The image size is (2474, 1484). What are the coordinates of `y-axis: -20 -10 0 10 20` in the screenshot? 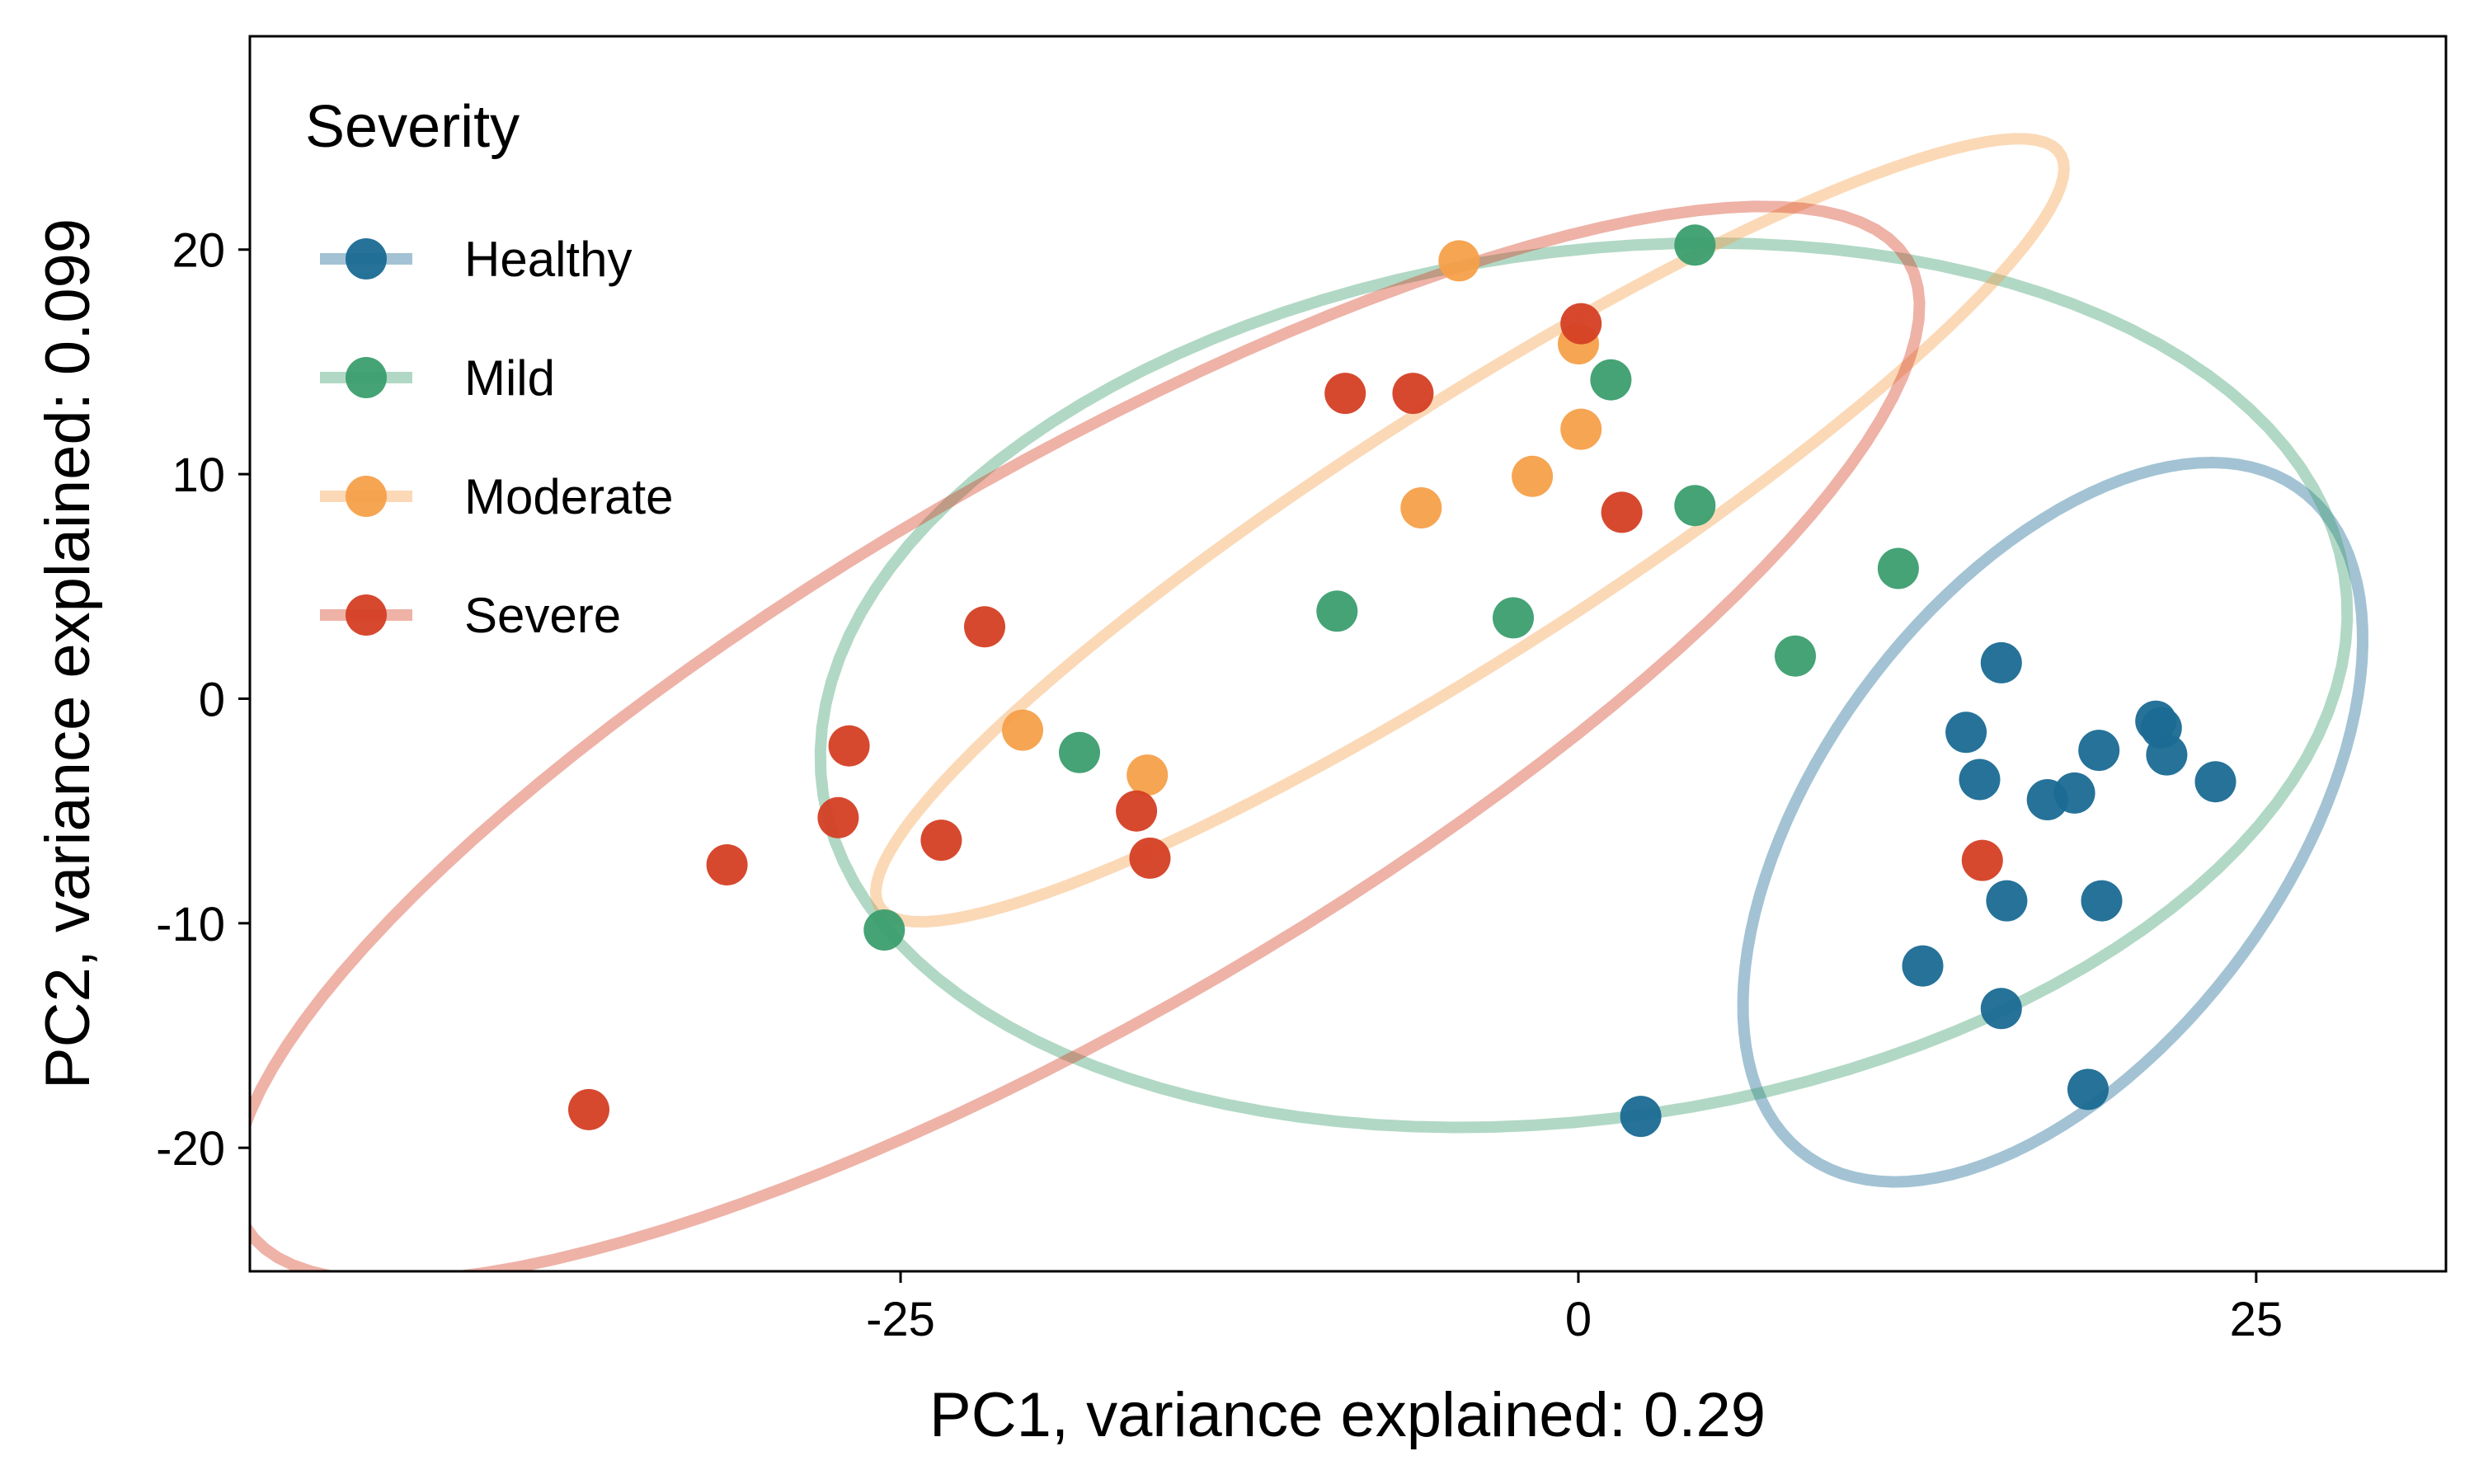 It's located at (203, 700).